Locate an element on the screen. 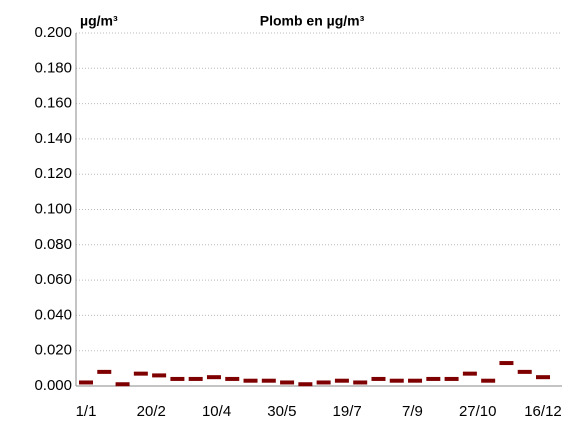 The image size is (568, 421). x-tick-label: 27/10 is located at coordinates (478, 411).